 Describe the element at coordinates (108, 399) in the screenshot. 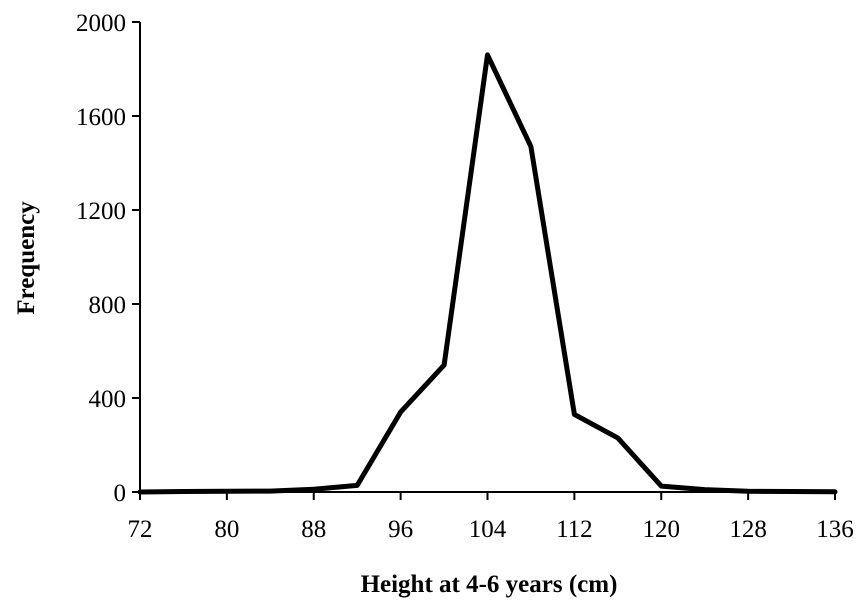

I see `y-tick-label: 400` at that location.